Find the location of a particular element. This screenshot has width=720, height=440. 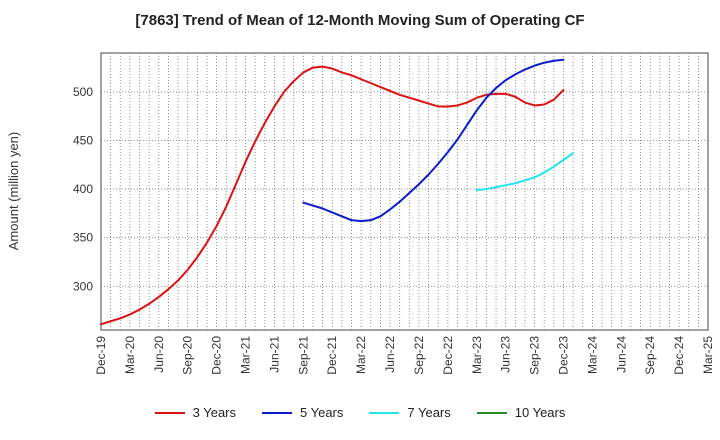

legend-label: 3 Years is located at coordinates (214, 412).